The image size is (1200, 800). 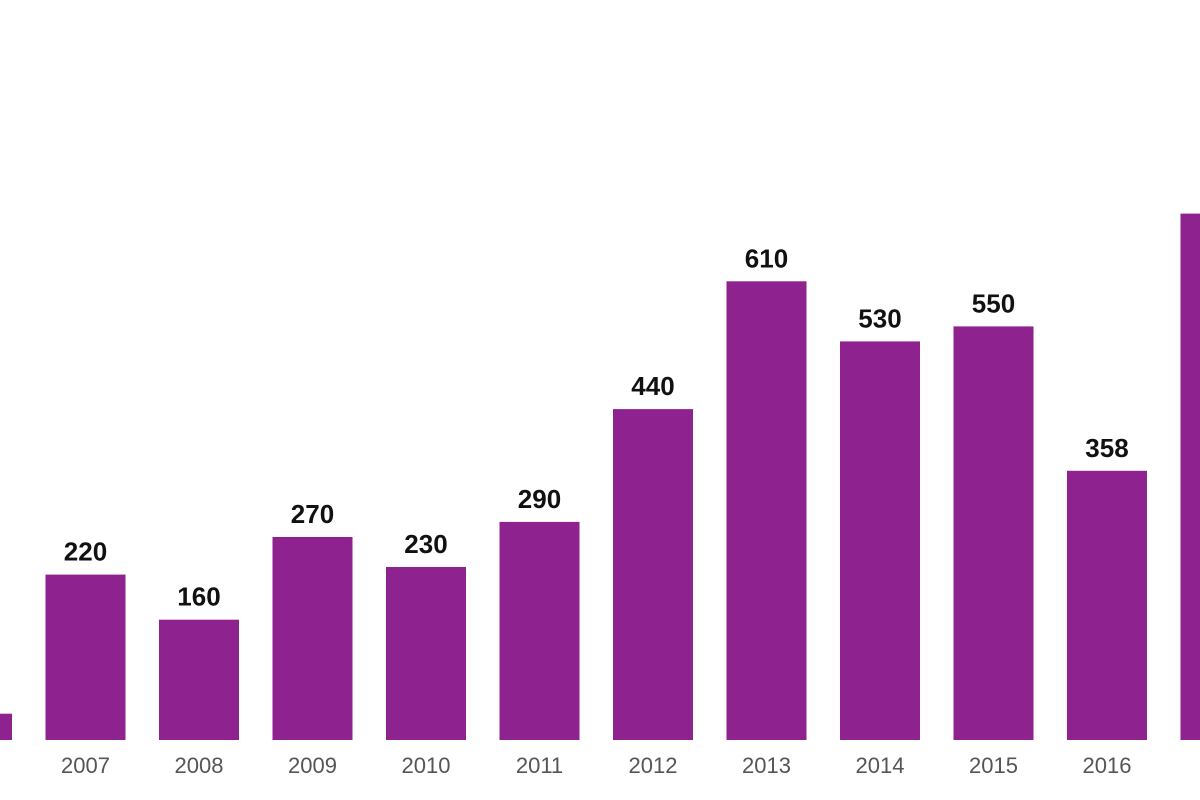 I want to click on x-tick-label-2016: 2016, so click(x=1107, y=765).